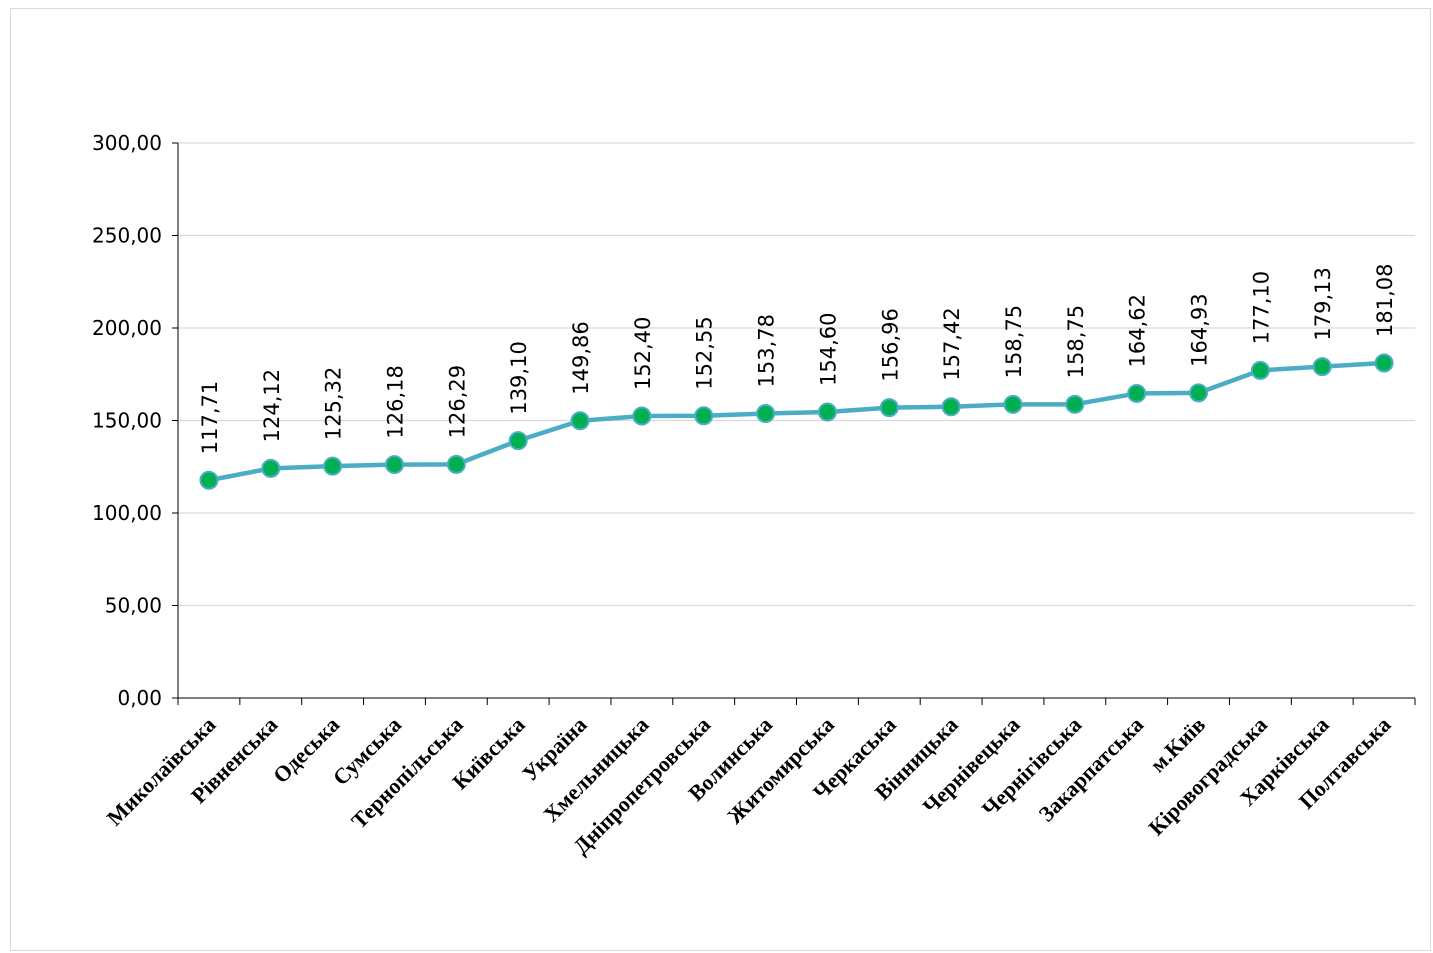 The width and height of the screenshot is (1433, 953). Describe the element at coordinates (643, 353) in the screenshot. I see `data-label: 152,40` at that location.